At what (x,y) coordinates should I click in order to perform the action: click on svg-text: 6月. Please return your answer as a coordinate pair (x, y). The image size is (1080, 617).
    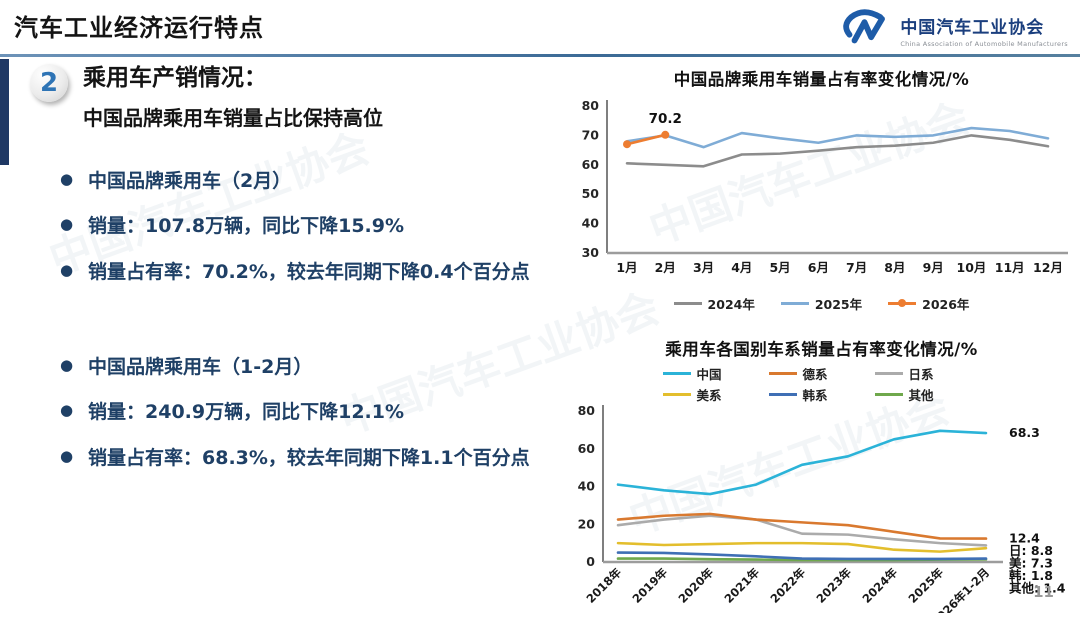
    Looking at the image, I should click on (818, 267).